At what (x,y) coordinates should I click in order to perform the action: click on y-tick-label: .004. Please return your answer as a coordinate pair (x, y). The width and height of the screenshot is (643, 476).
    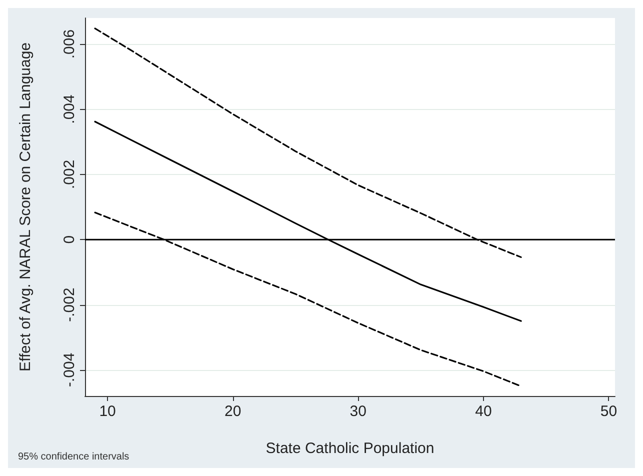
    Looking at the image, I should click on (69, 109).